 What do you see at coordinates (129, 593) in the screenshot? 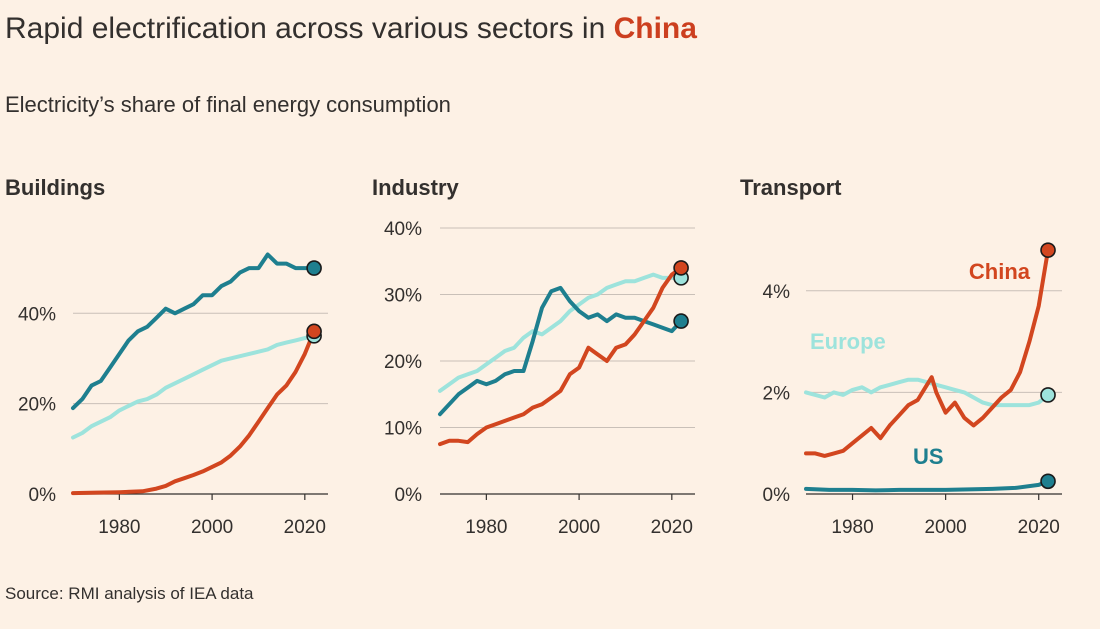
I see `source-note: Source: RMI analysis of IEA data` at bounding box center [129, 593].